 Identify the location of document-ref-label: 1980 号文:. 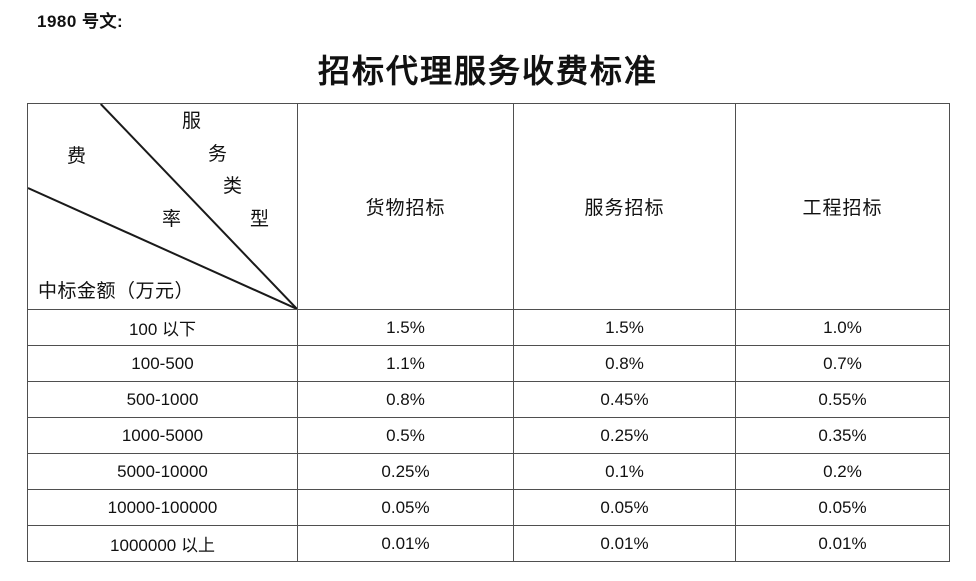
(80, 21).